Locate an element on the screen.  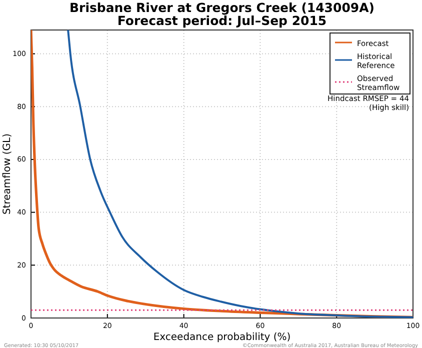
y-axis-title: Streamflow (GL) is located at coordinates (7, 174).